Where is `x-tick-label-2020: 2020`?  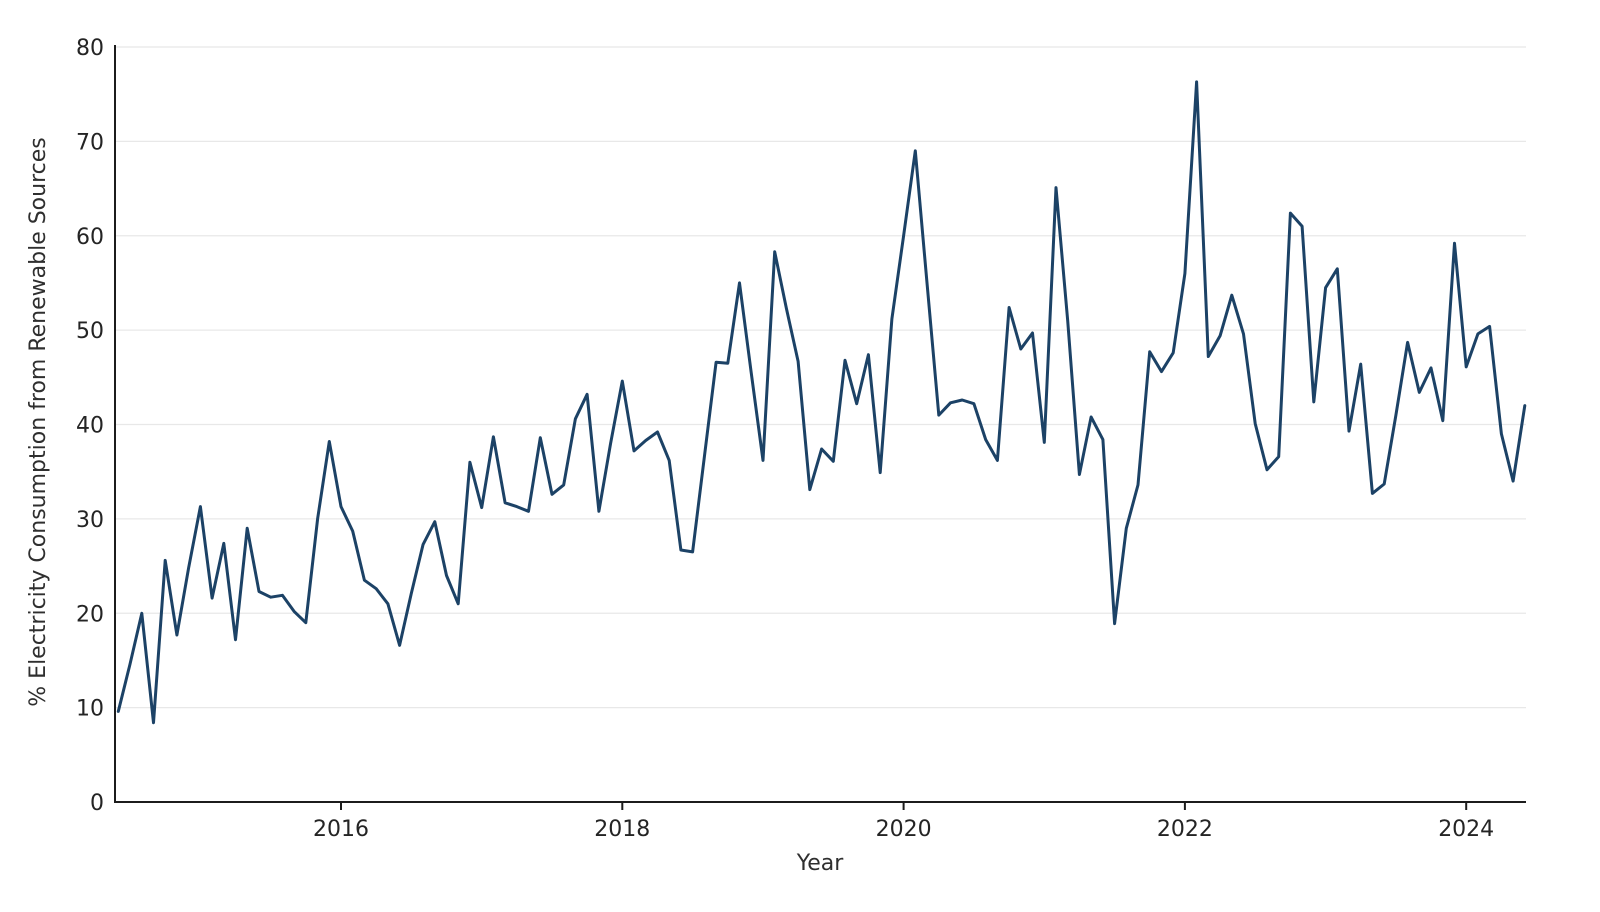
x-tick-label-2020: 2020 is located at coordinates (904, 829).